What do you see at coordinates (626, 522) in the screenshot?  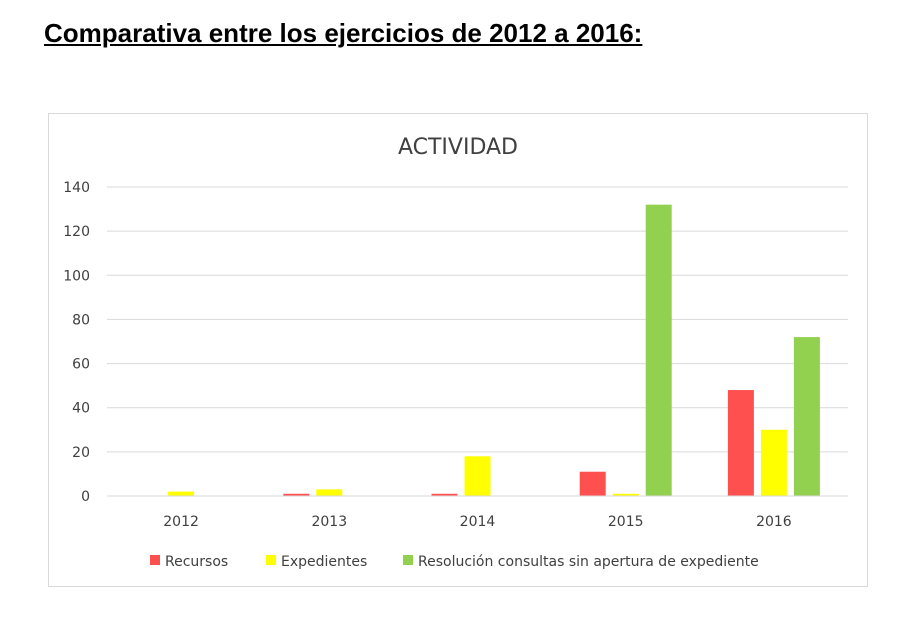 I see `x-tick-label: 2015` at bounding box center [626, 522].